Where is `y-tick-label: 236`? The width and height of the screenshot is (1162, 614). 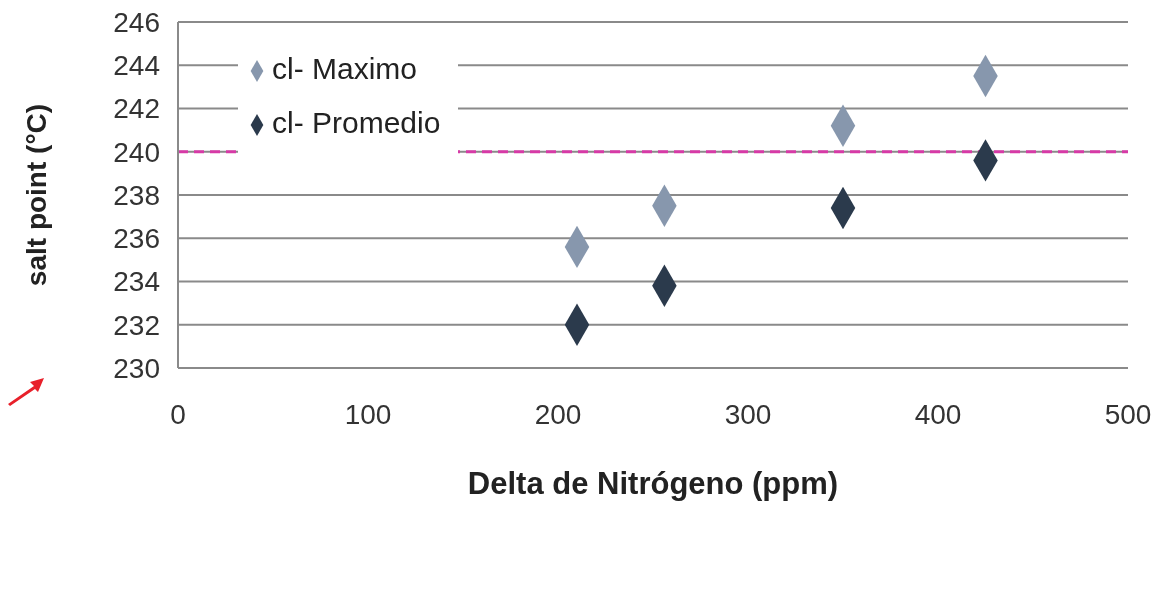
y-tick-label: 236 is located at coordinates (136, 239).